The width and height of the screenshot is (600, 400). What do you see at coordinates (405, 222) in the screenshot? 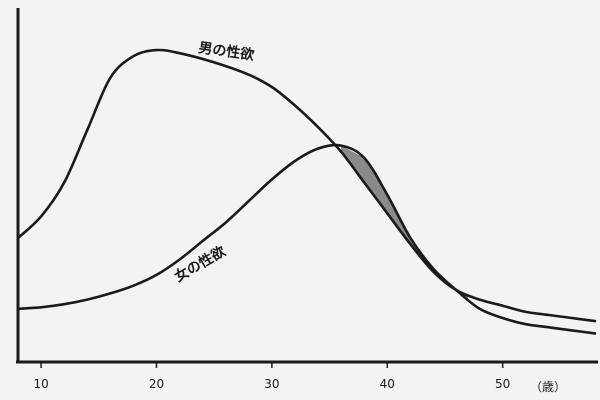
I see `overlap-shaded-region` at bounding box center [405, 222].